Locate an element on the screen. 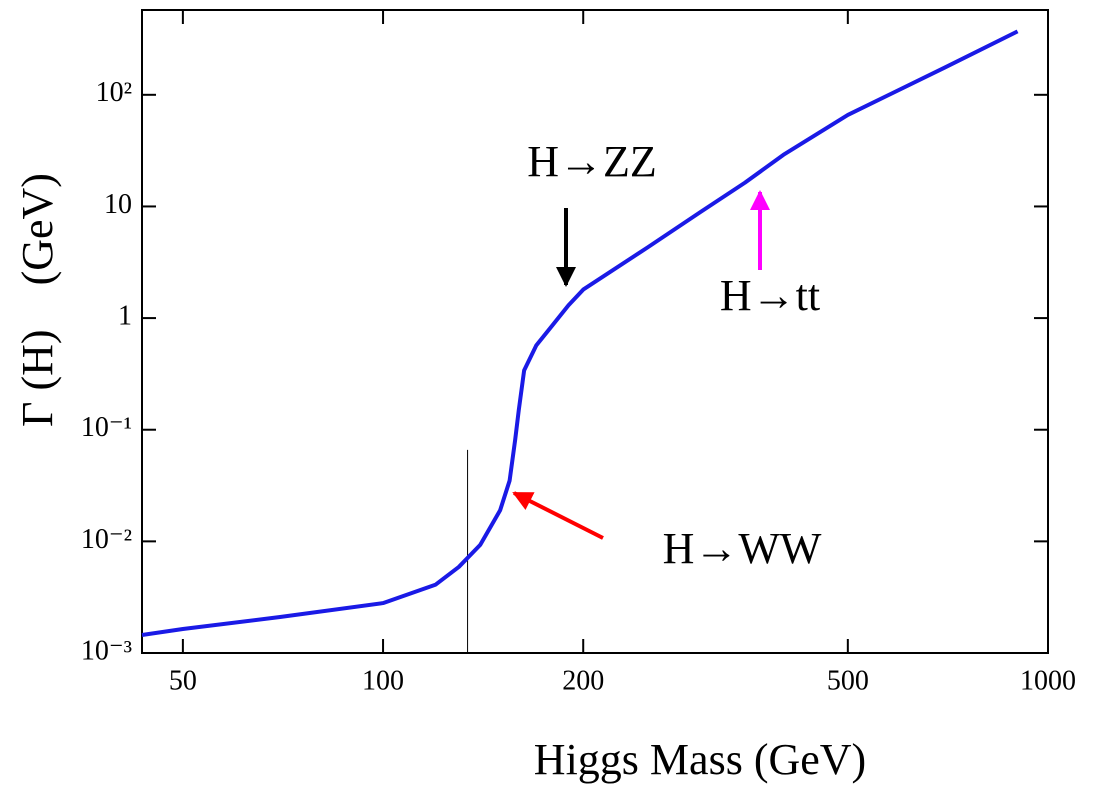  y-tick-label: 1 is located at coordinates (125, 316).